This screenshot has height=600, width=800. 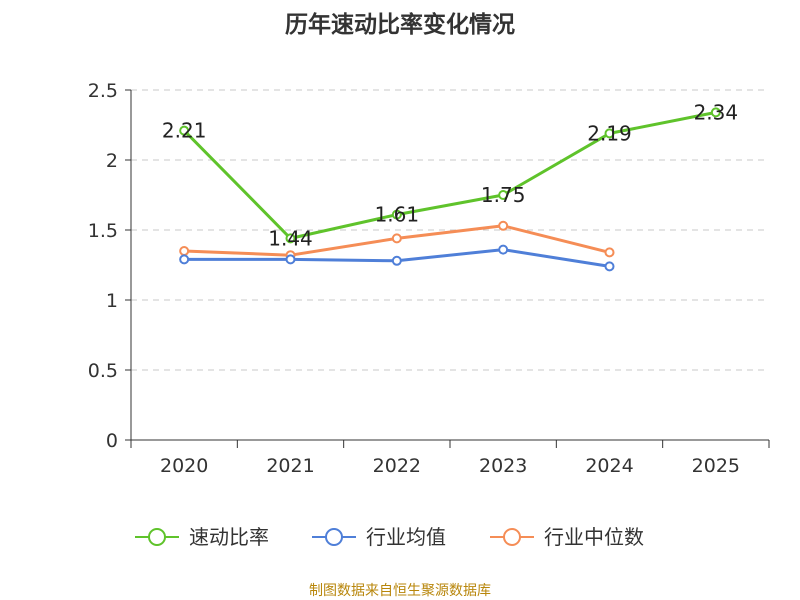 I want to click on data-label: 1.44, so click(x=290, y=238).